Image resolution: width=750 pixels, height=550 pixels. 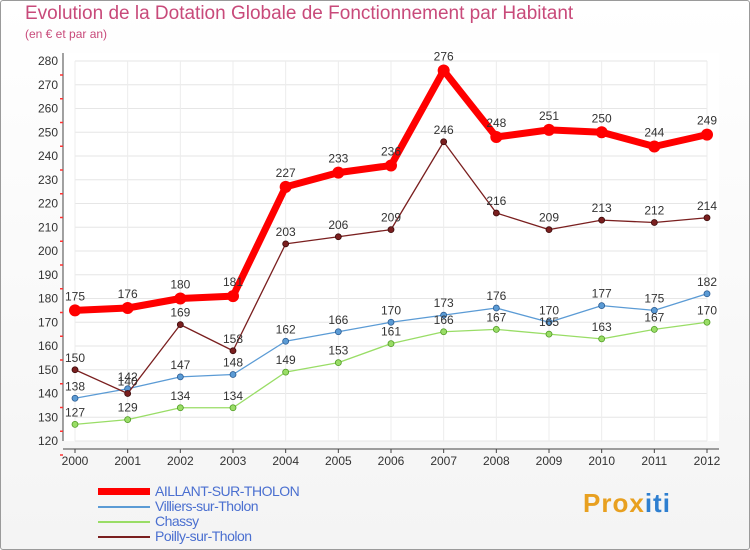 I want to click on data-label: 173, so click(x=444, y=303).